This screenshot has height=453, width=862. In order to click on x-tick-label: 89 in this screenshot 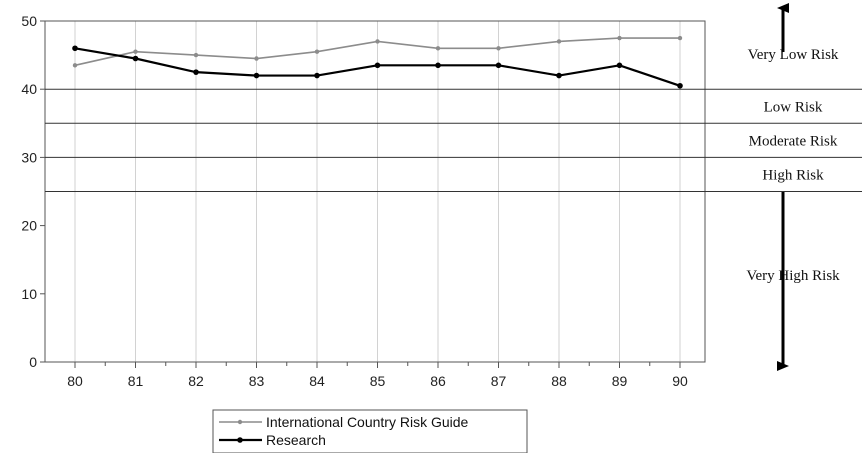, I will do `click(620, 381)`.